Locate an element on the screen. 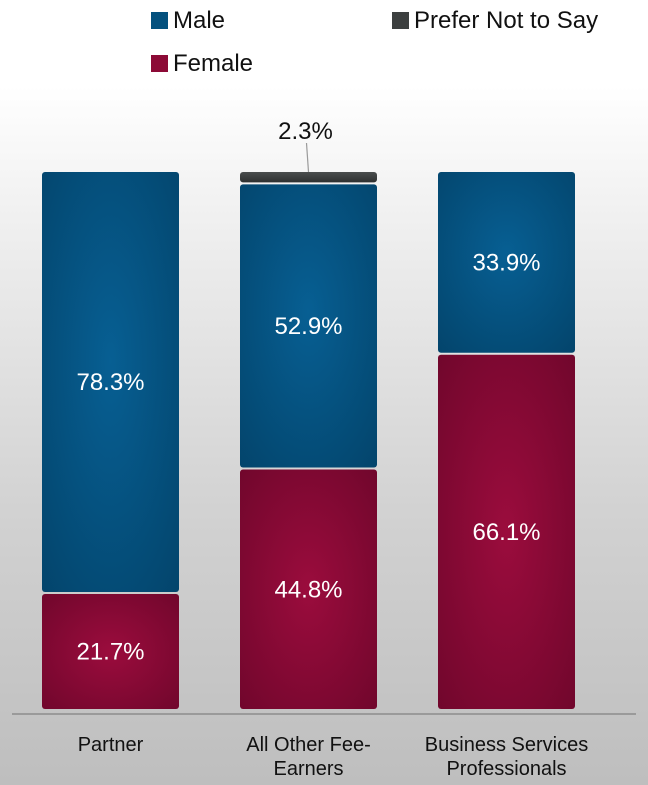 Image resolution: width=648 pixels, height=785 pixels. data-label-female-3: 66.1% is located at coordinates (506, 532).